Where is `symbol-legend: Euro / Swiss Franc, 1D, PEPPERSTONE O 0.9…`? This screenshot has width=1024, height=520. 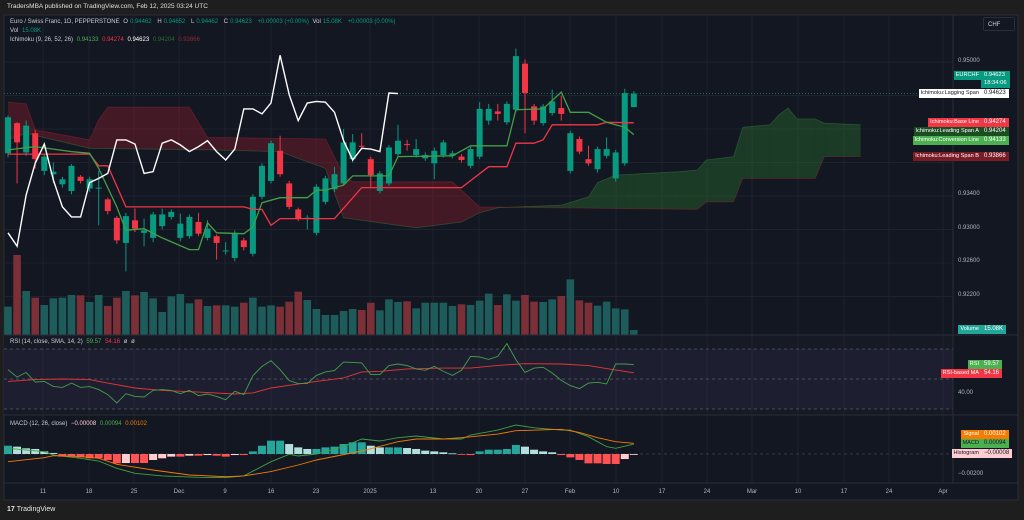
symbol-legend: Euro / Swiss Franc, 1D, PEPPERSTONE O 0.9… is located at coordinates (203, 22).